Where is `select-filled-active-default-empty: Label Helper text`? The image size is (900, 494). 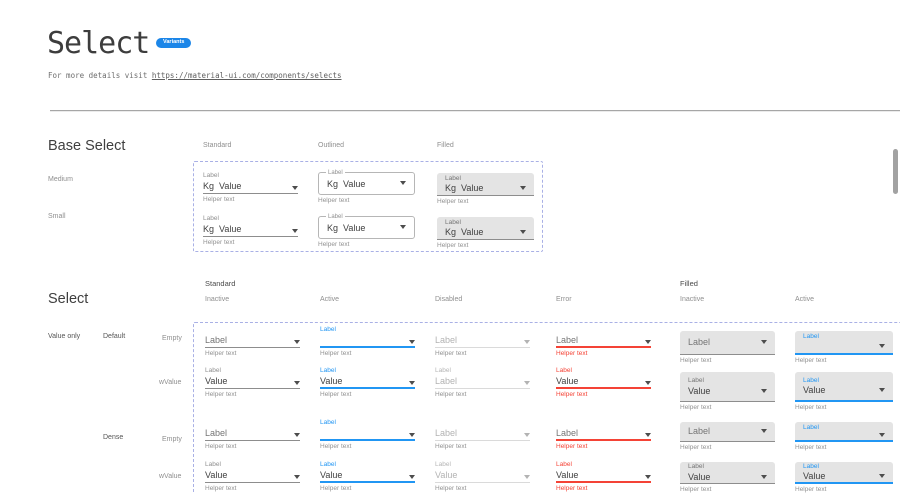
select-filled-active-default-empty: Label Helper text is located at coordinates (844, 348).